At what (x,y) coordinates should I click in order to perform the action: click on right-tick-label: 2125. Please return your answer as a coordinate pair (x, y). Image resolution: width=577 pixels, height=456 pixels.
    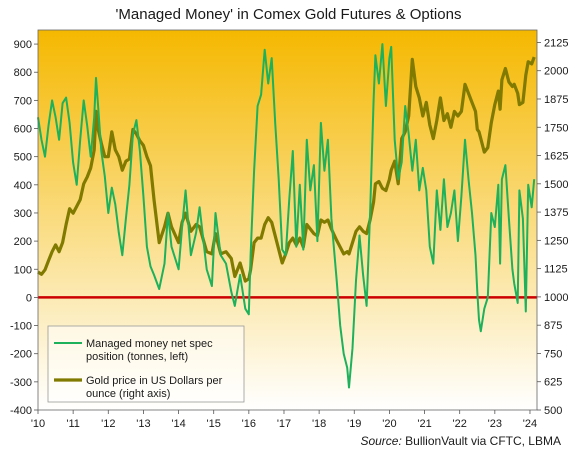
    Looking at the image, I should click on (556, 43).